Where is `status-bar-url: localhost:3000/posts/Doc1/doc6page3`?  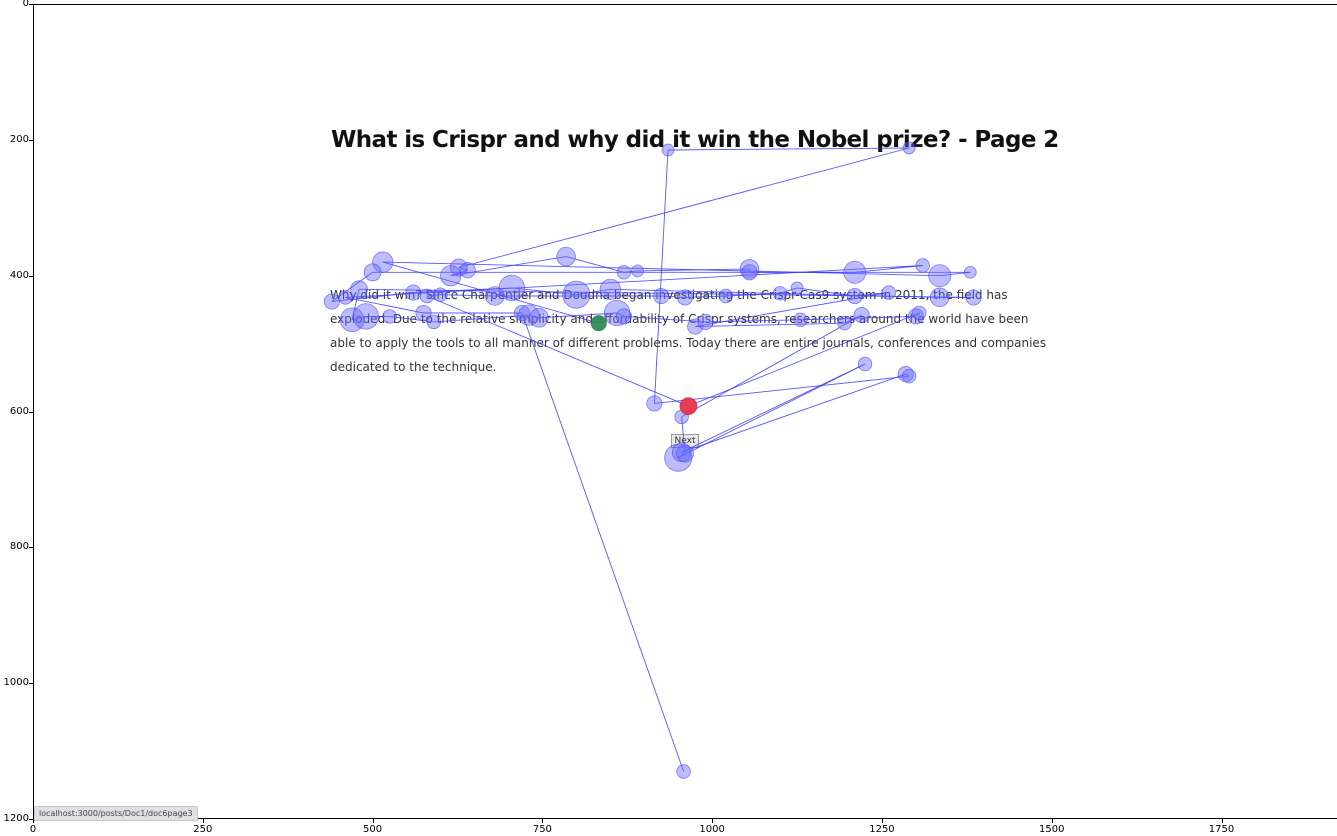
status-bar-url: localhost:3000/posts/Doc1/doc6page3 is located at coordinates (116, 813).